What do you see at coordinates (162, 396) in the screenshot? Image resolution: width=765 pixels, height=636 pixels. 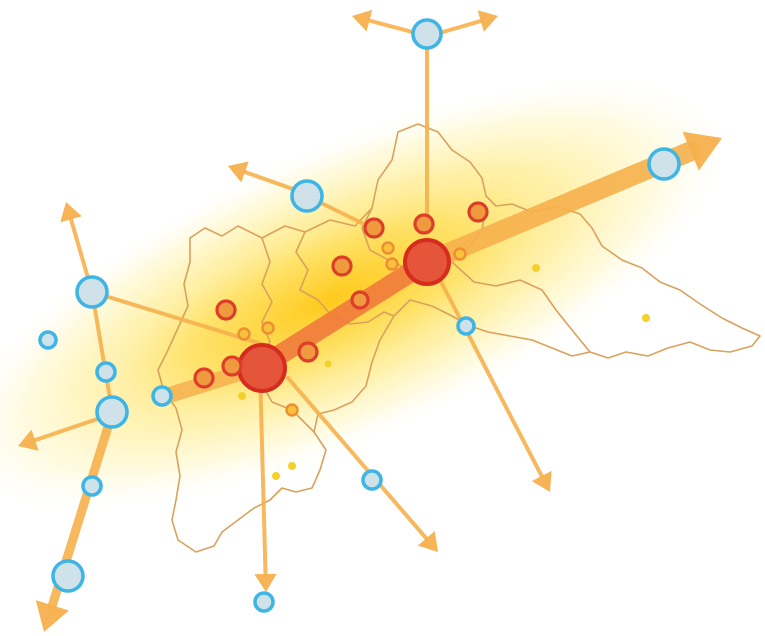 I see `external-node-west-axis` at bounding box center [162, 396].